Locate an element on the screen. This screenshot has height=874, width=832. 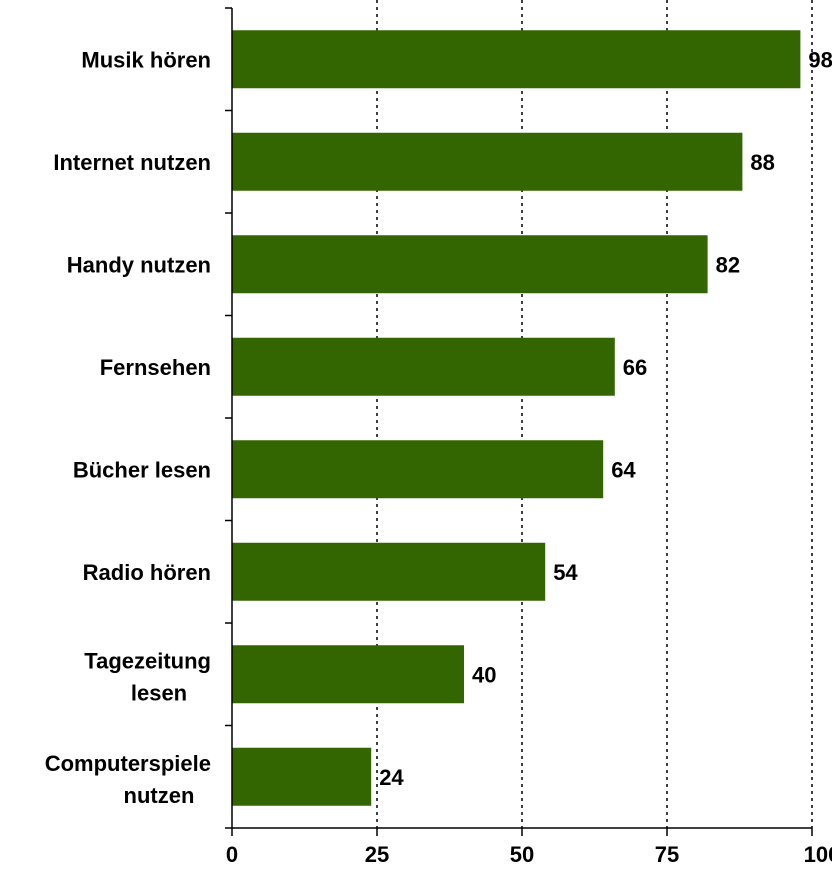
value-label-1: 98 is located at coordinates (820, 59).